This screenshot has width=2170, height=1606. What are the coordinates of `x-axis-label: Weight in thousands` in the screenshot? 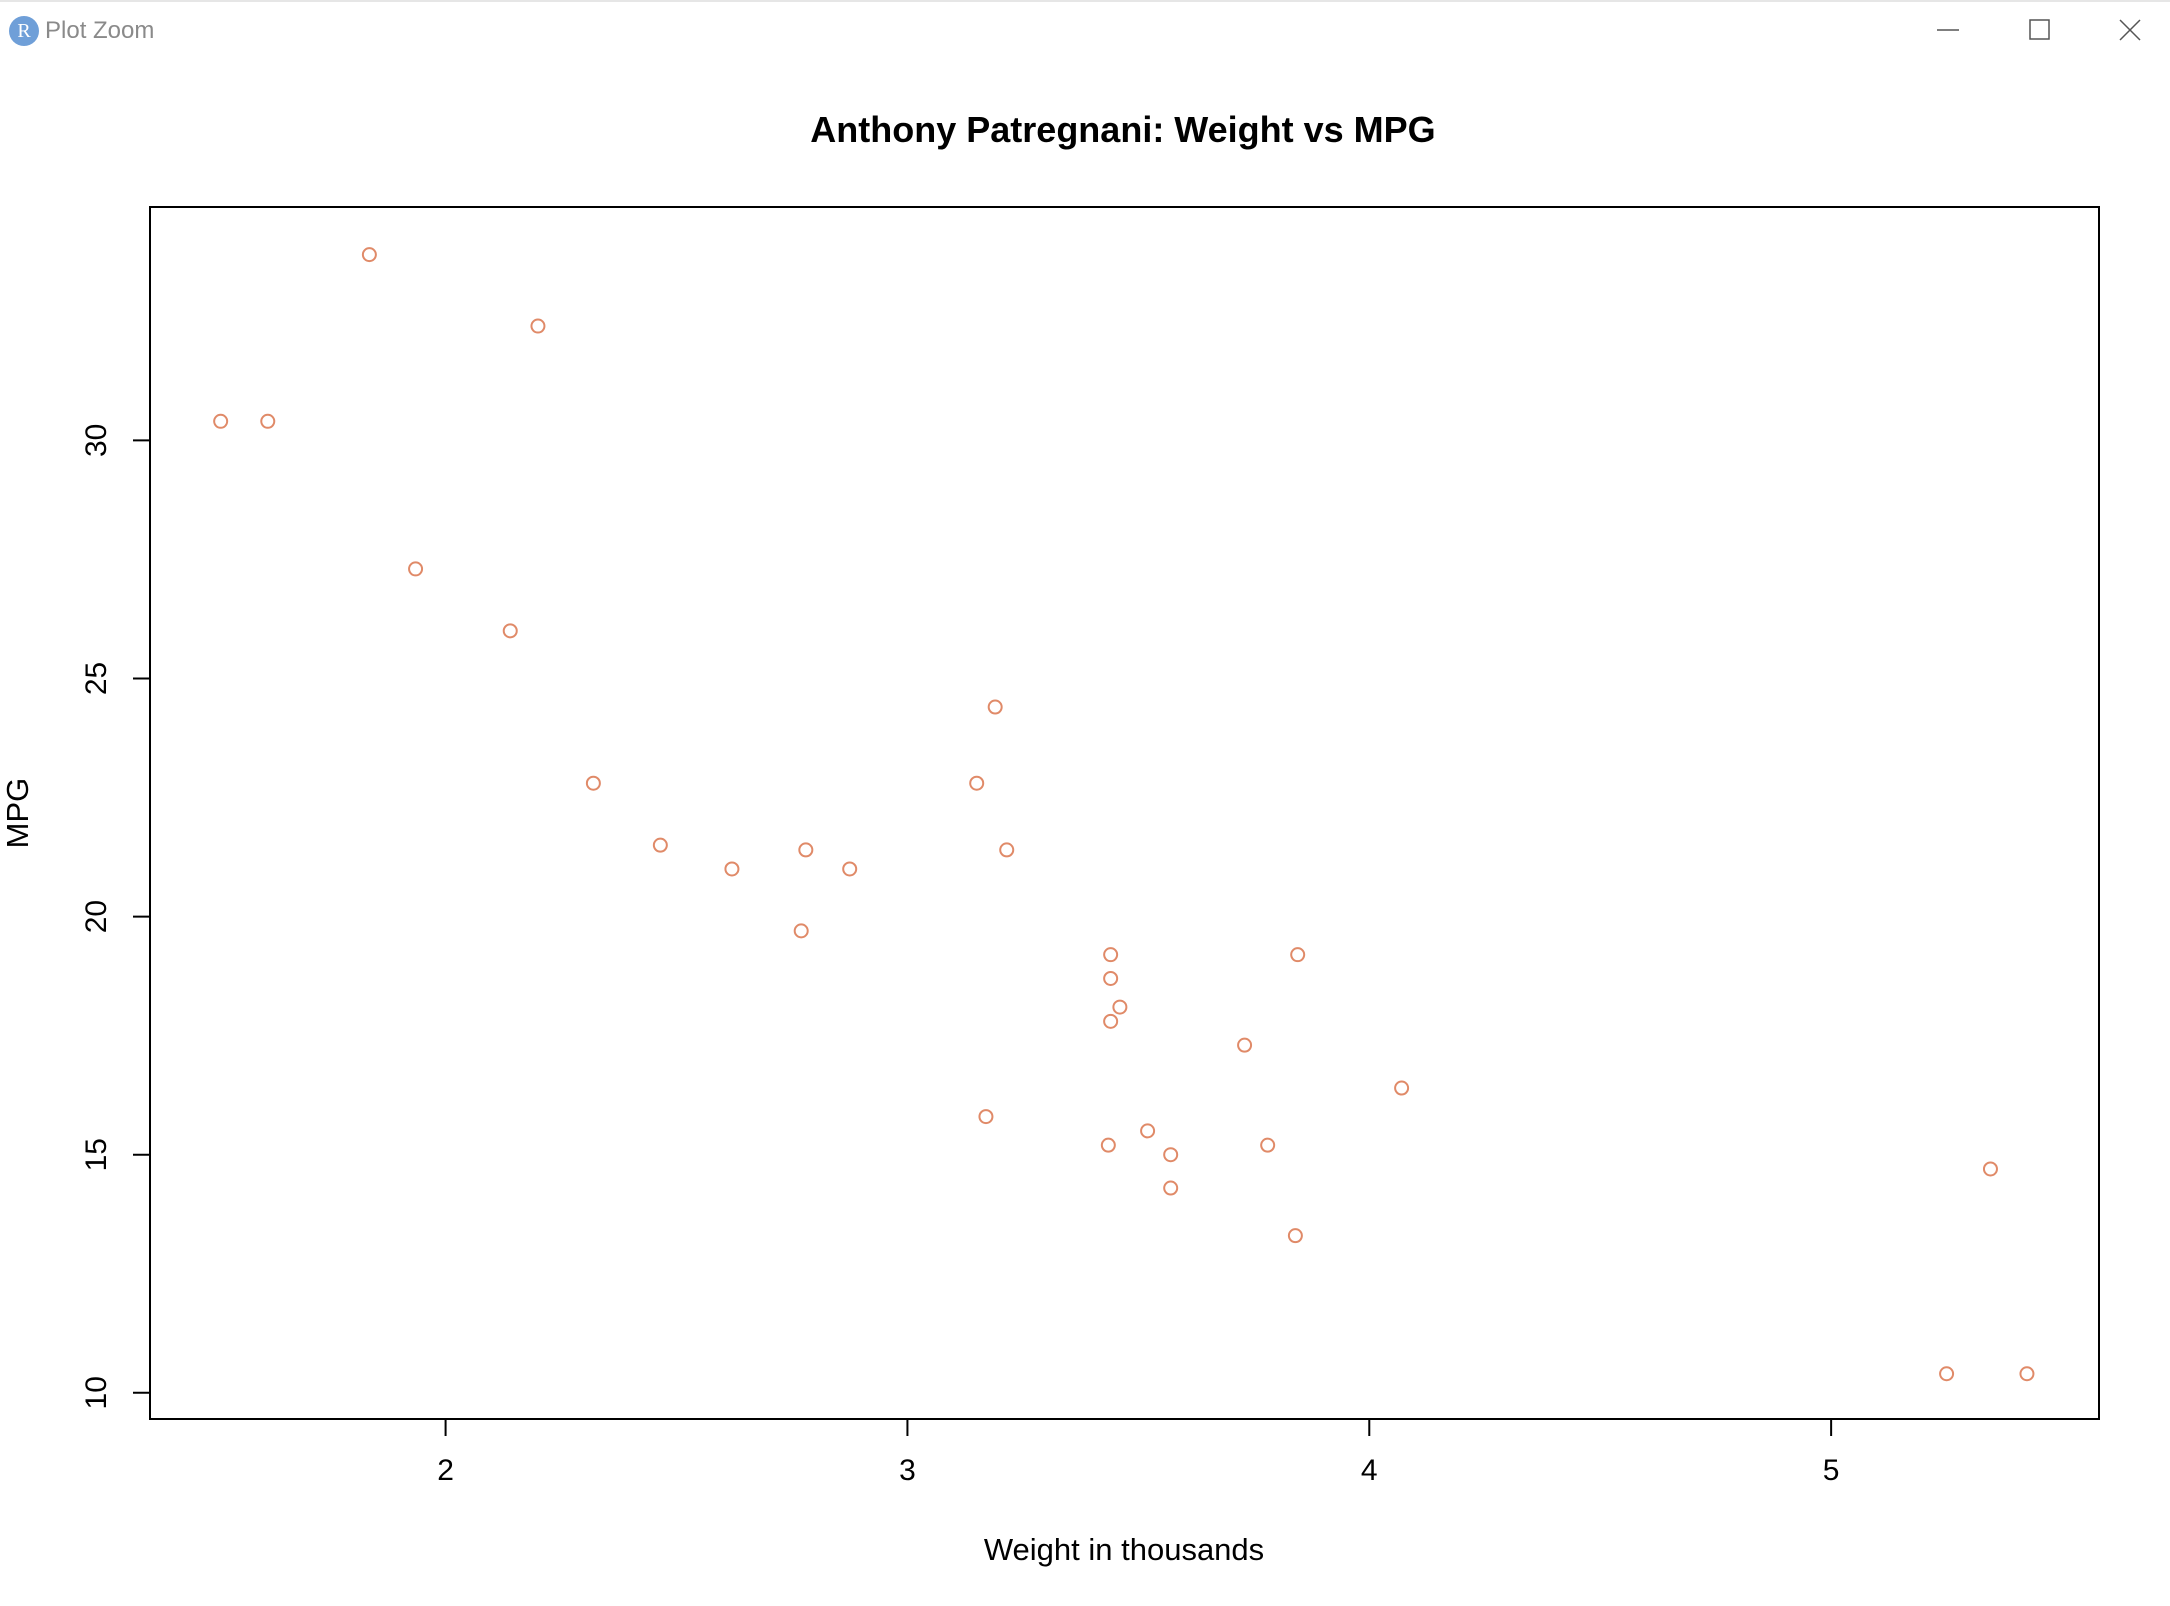 It's located at (1124, 1549).